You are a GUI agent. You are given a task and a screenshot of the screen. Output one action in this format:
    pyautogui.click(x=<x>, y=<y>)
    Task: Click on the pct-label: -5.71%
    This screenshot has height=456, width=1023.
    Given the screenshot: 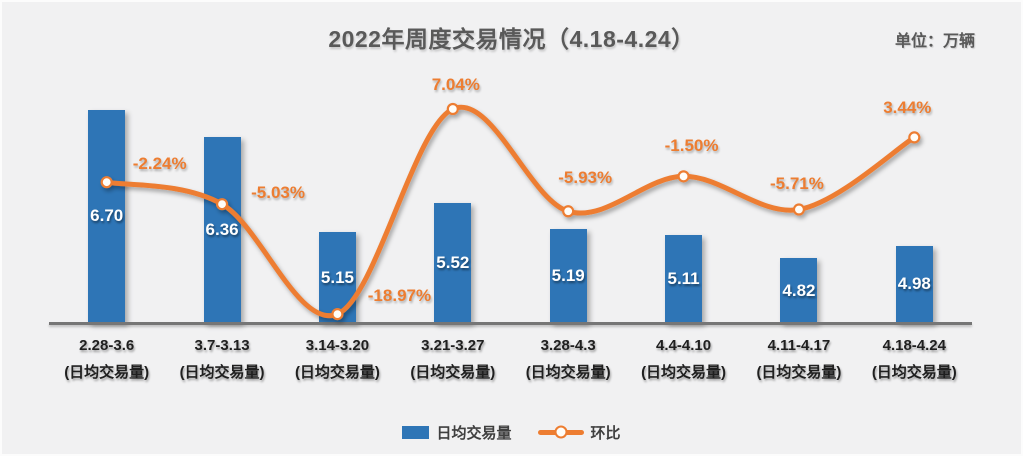 What is the action you would take?
    pyautogui.click(x=797, y=183)
    